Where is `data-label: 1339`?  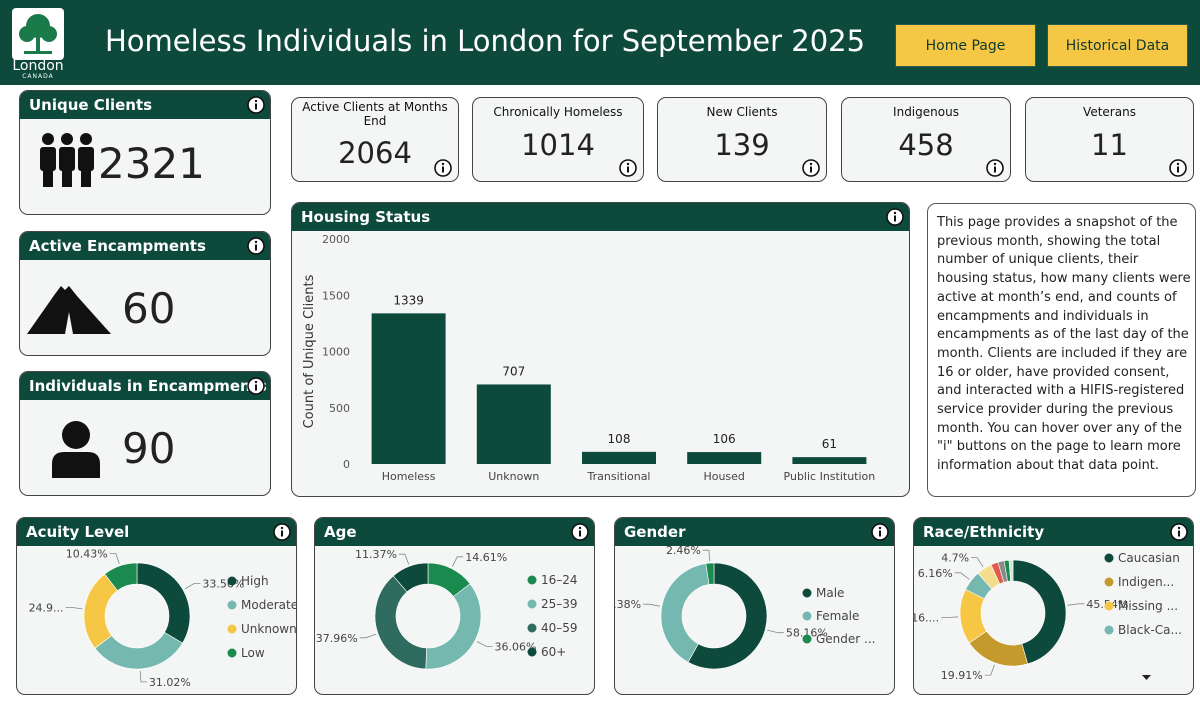
data-label: 1339 is located at coordinates (408, 300).